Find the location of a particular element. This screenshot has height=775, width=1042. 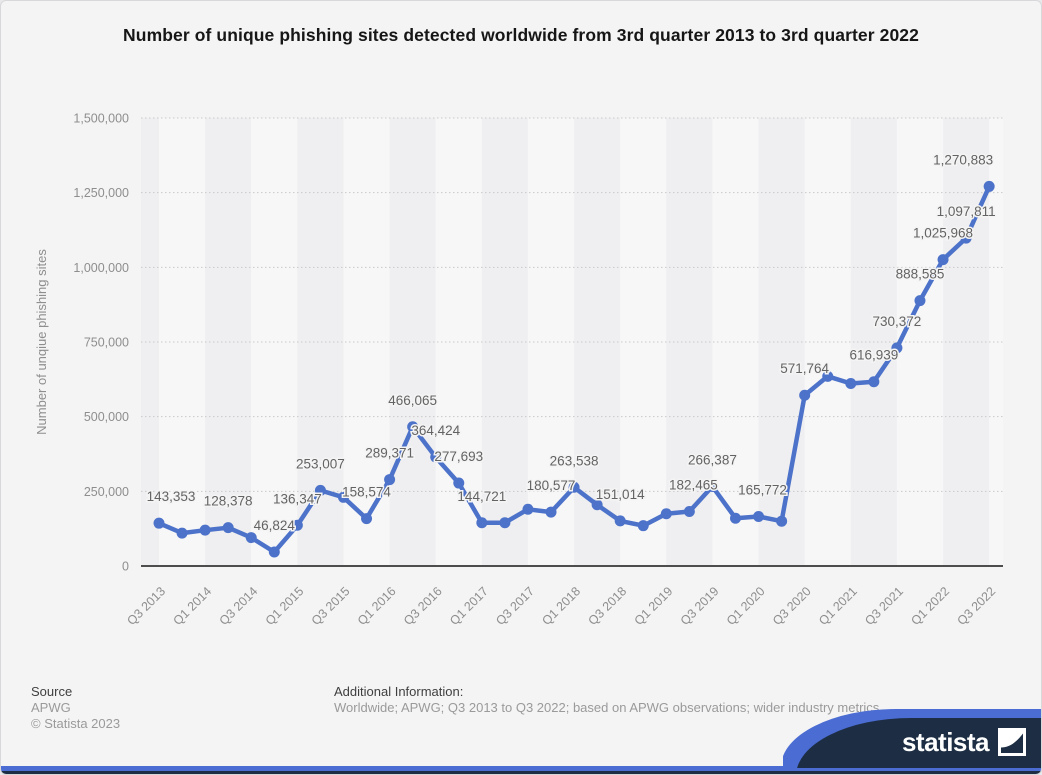

data-point-label: 616,939 is located at coordinates (873, 355).